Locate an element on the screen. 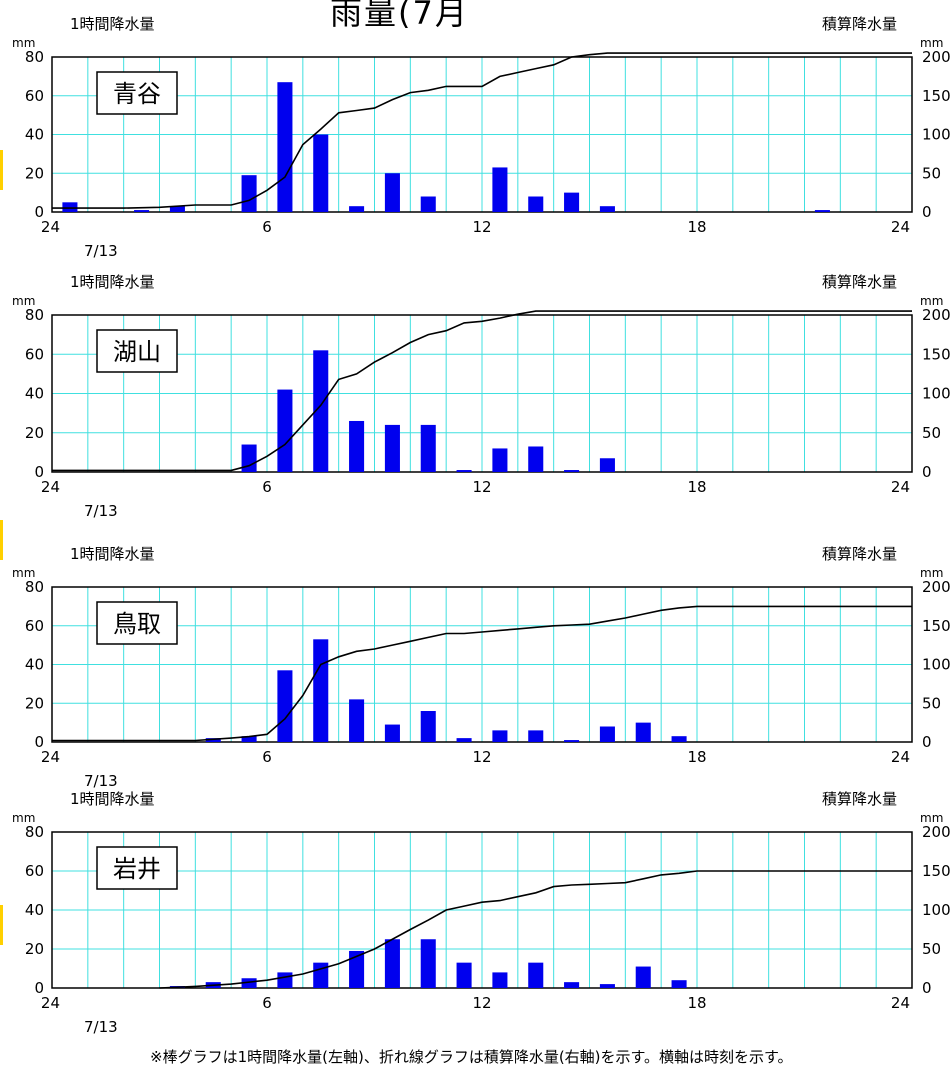 This screenshot has height=1067, width=950. page-title: 雨量(7月 is located at coordinates (399, 16).